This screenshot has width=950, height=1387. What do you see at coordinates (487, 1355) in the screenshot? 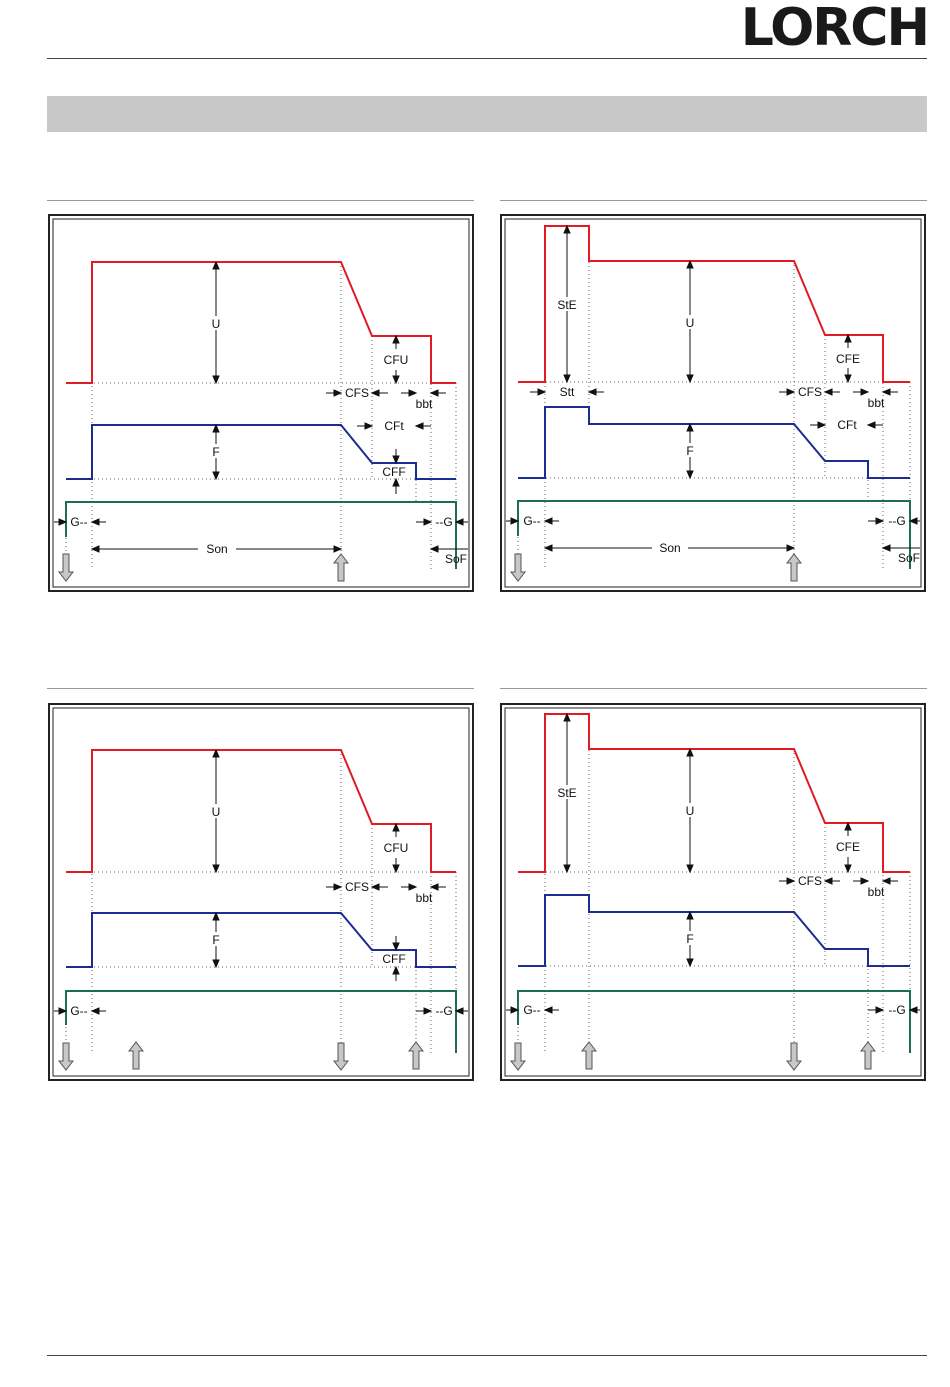
I see `footer-rule` at bounding box center [487, 1355].